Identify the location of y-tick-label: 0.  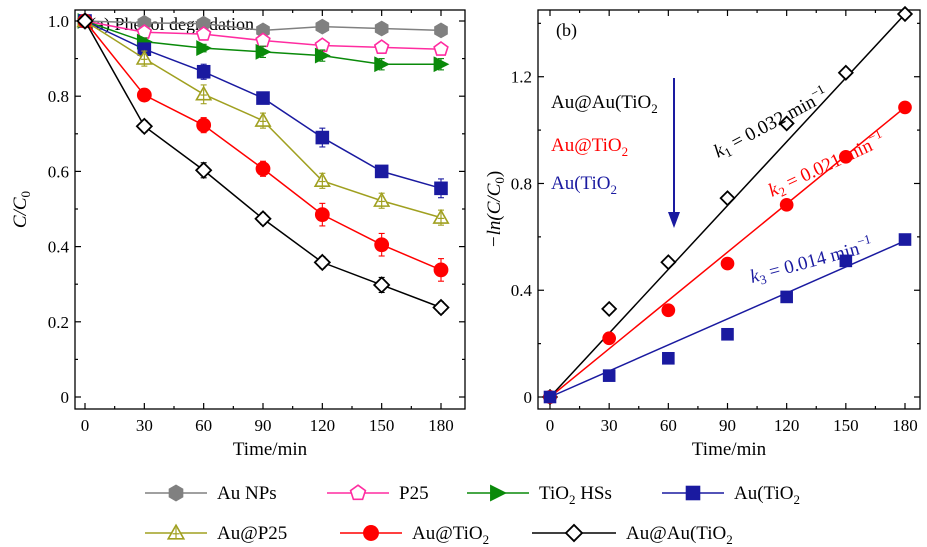
(528, 397).